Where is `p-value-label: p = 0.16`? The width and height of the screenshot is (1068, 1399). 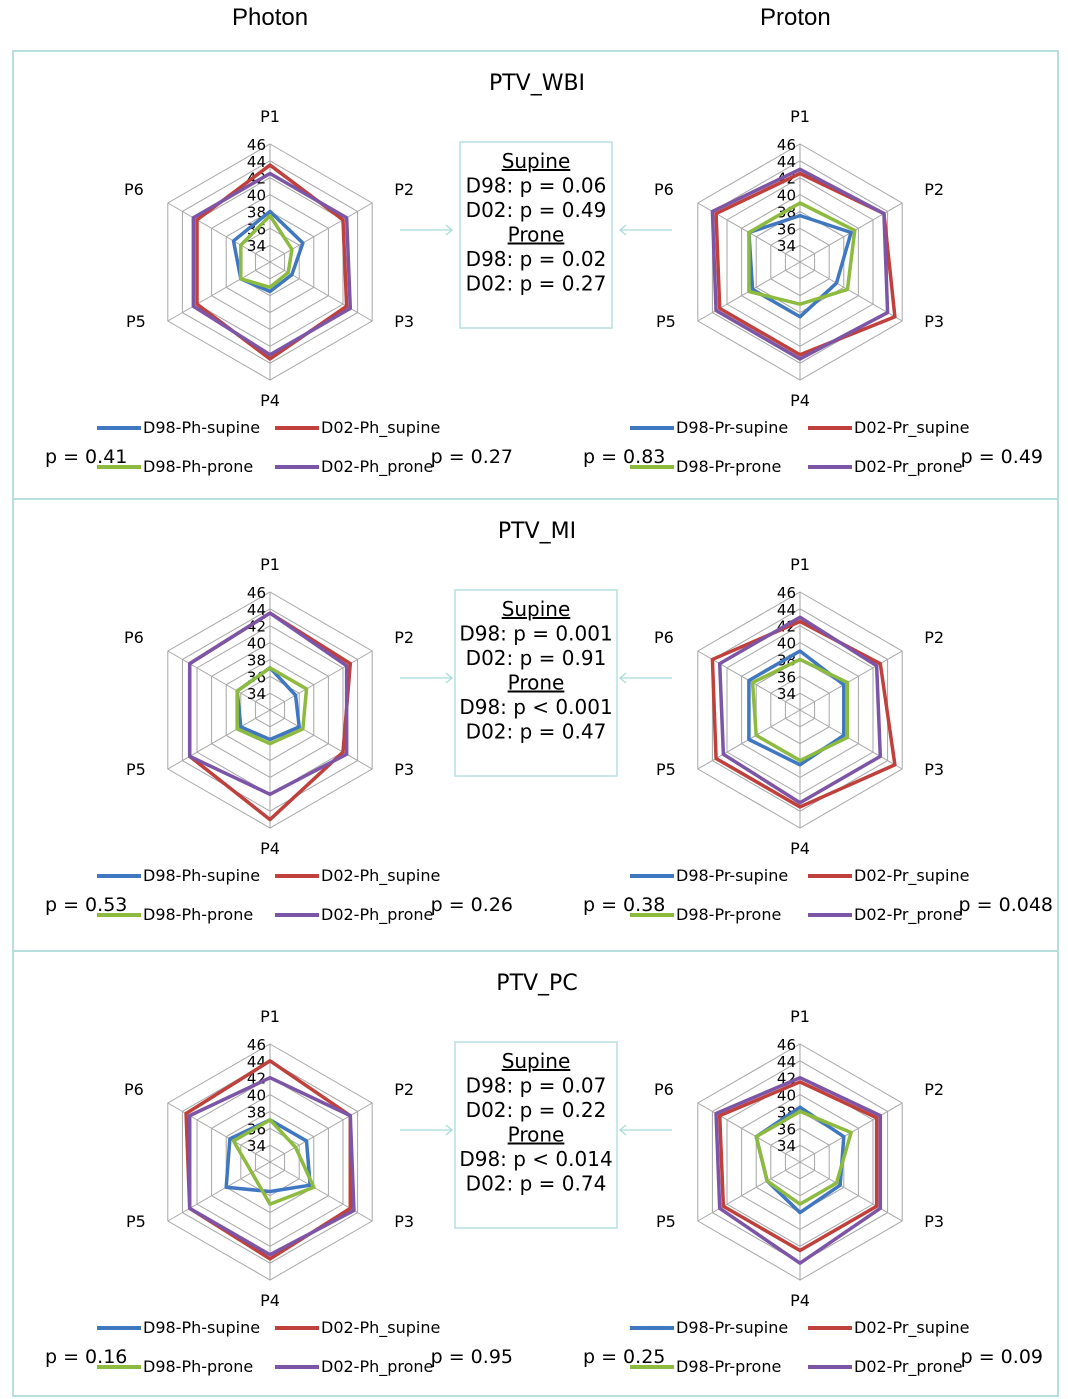
p-value-label: p = 0.16 is located at coordinates (86, 1357).